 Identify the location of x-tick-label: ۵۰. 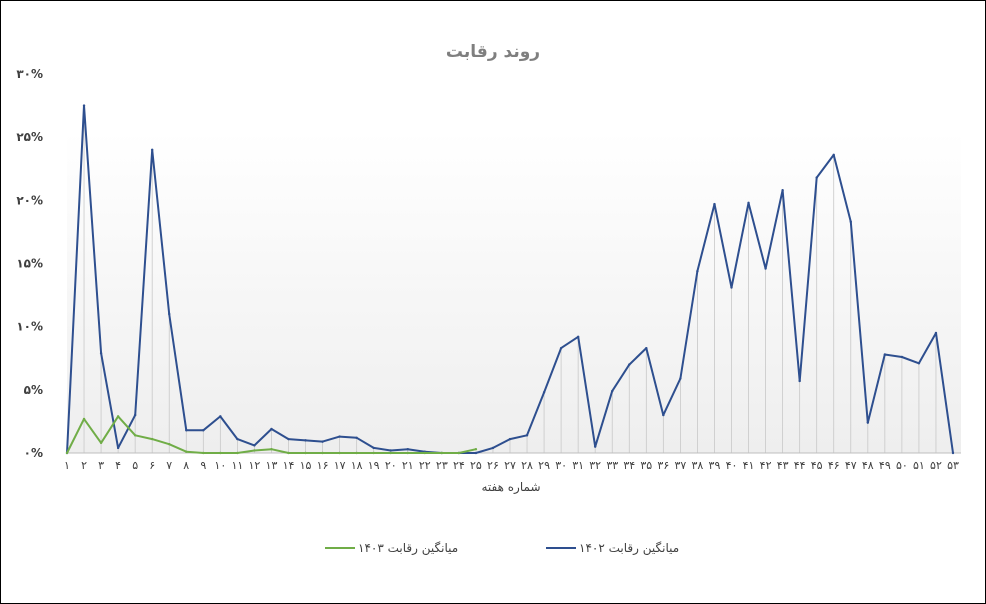
(902, 465).